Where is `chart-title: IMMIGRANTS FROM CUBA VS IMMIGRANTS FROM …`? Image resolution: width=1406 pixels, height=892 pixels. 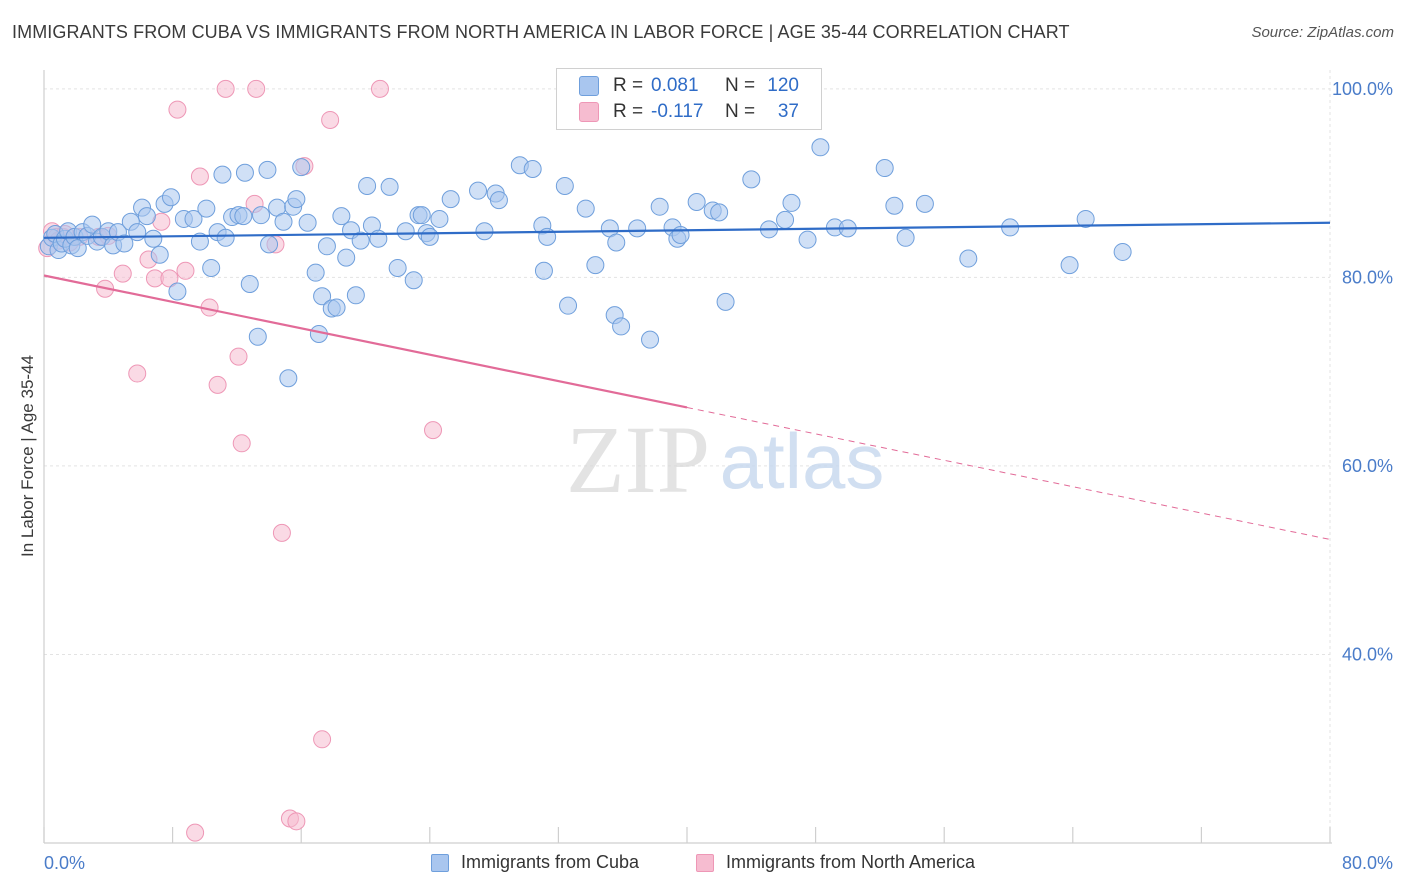 chart-title: IMMIGRANTS FROM CUBA VS IMMIGRANTS FROM … is located at coordinates (541, 32).